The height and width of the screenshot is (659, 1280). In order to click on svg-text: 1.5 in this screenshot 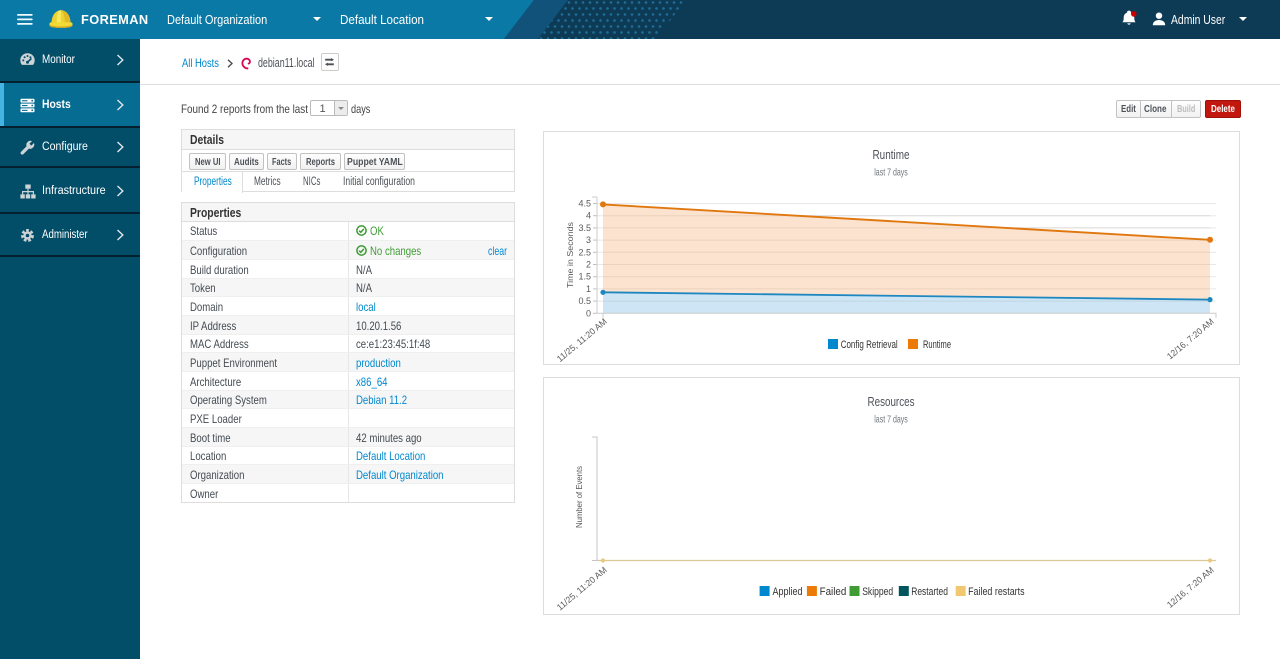, I will do `click(584, 277)`.